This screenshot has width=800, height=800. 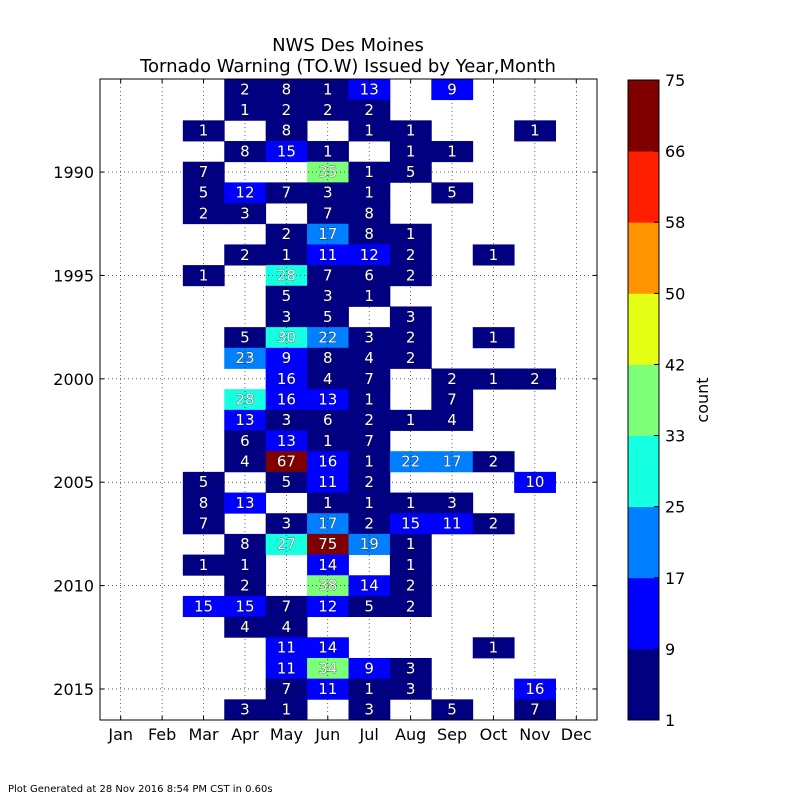 What do you see at coordinates (675, 578) in the screenshot?
I see `colorbar-tick-label: 17` at bounding box center [675, 578].